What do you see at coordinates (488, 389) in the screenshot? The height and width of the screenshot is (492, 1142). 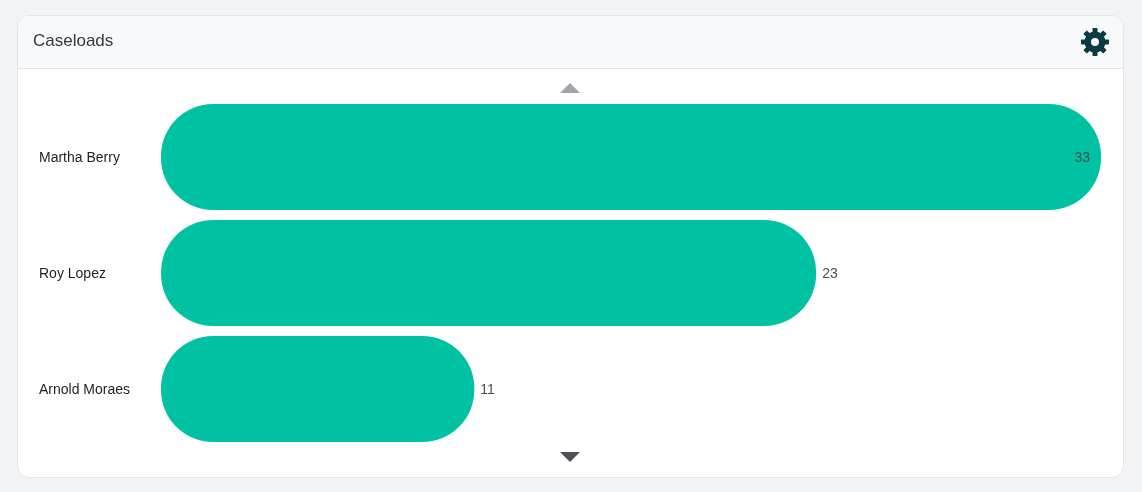 I see `data-label: 11` at bounding box center [488, 389].